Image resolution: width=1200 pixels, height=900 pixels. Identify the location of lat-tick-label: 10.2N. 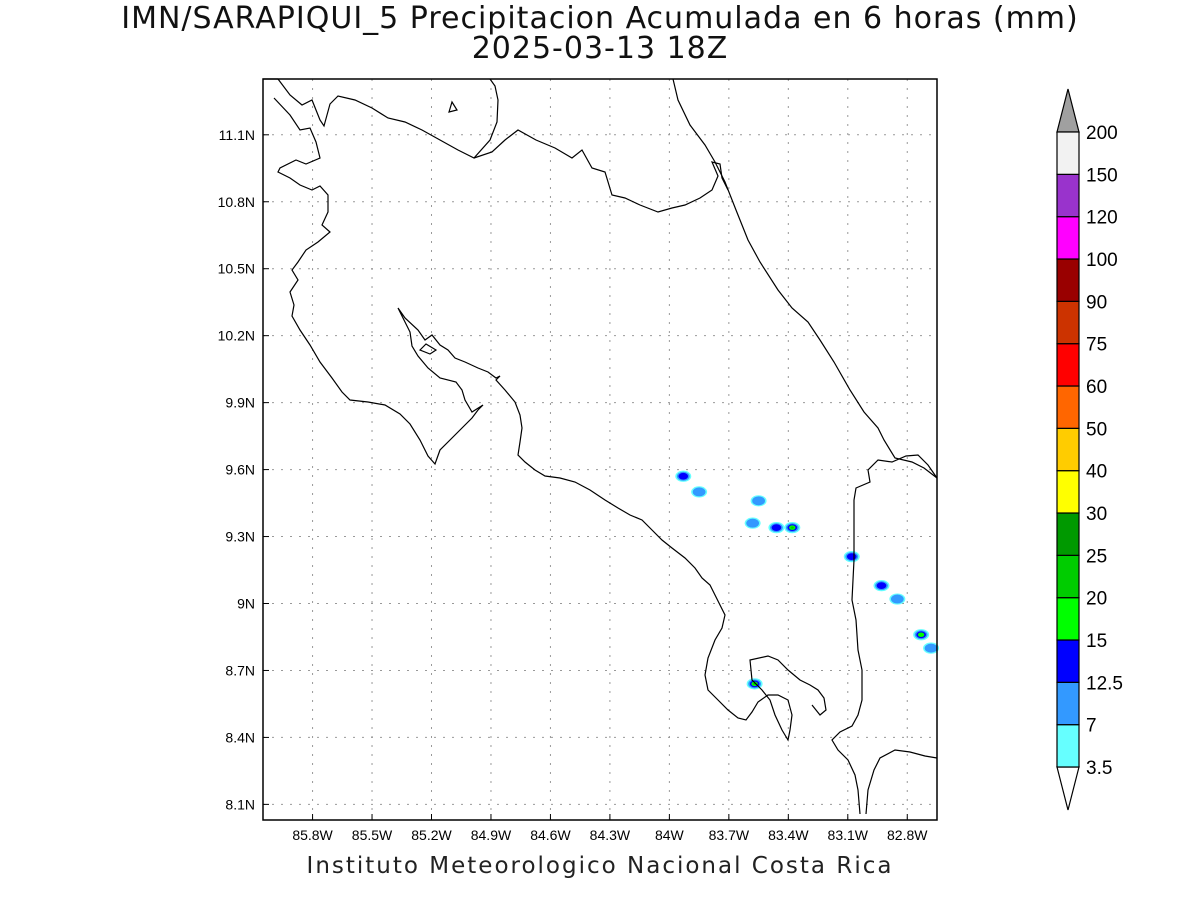
(236, 336).